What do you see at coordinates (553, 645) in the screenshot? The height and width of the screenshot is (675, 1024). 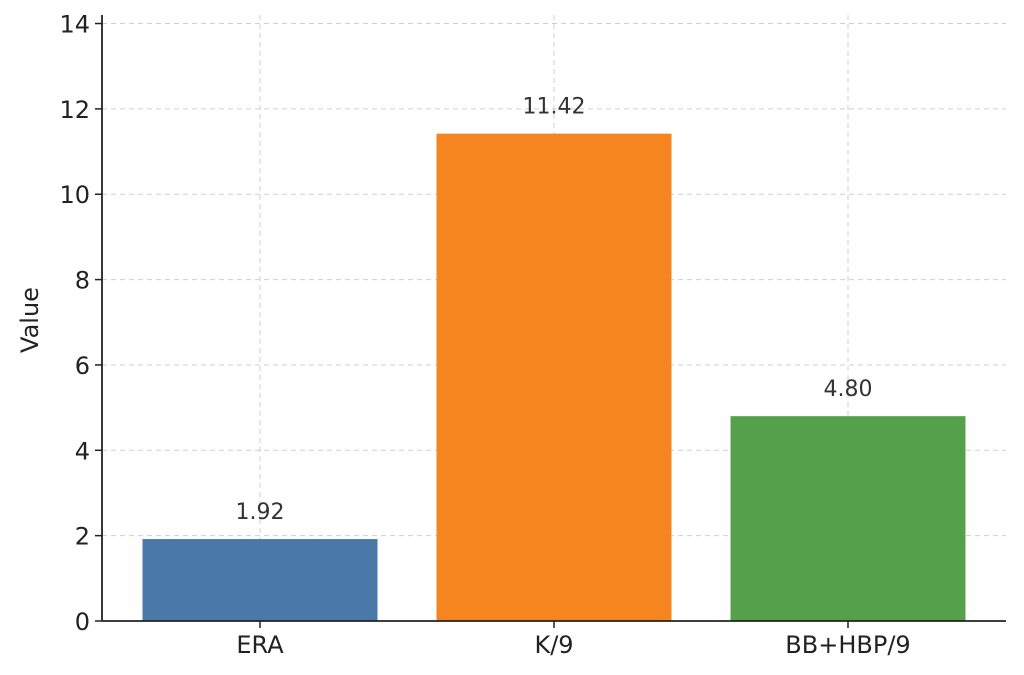 I see `x-tick-label: K/9` at bounding box center [553, 645].